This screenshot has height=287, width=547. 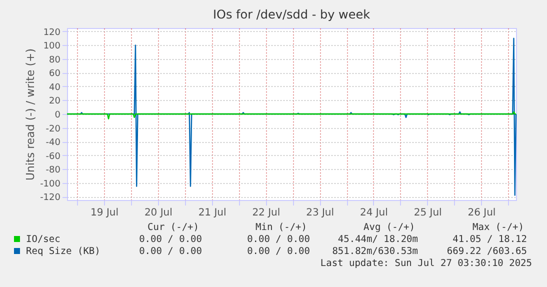 What do you see at coordinates (50, 184) in the screenshot?
I see `y-tick-label: -100` at bounding box center [50, 184].